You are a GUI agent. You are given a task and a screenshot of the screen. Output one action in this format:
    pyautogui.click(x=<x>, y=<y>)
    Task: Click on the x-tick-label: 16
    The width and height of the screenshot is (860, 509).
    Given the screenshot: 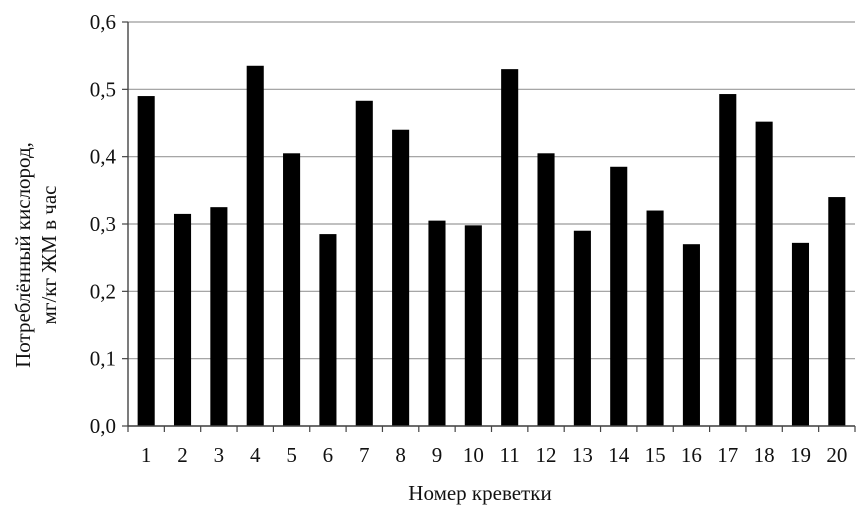 What is the action you would take?
    pyautogui.click(x=691, y=455)
    